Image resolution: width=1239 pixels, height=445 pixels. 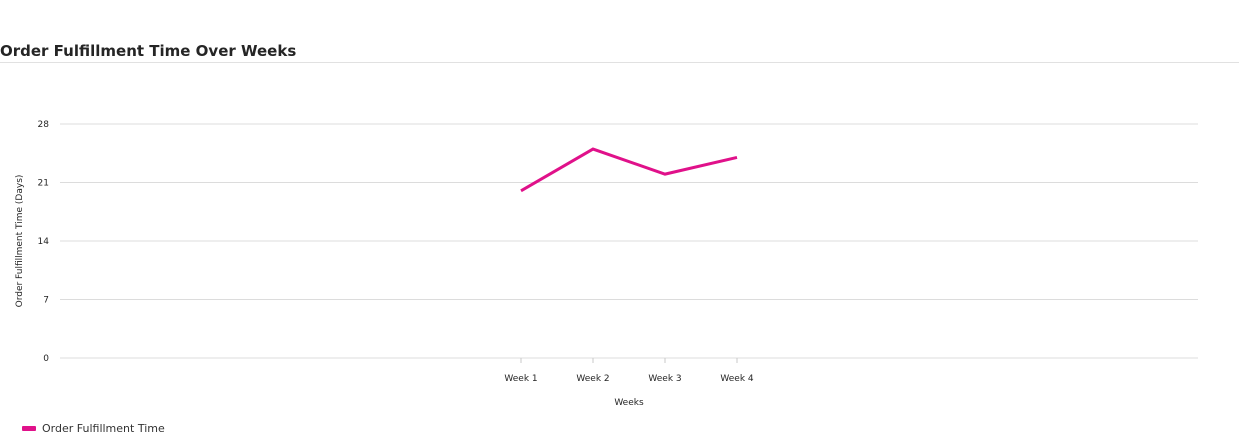 I want to click on y-axis-title: Order Fulfillment Time (Days), so click(x=20, y=241).